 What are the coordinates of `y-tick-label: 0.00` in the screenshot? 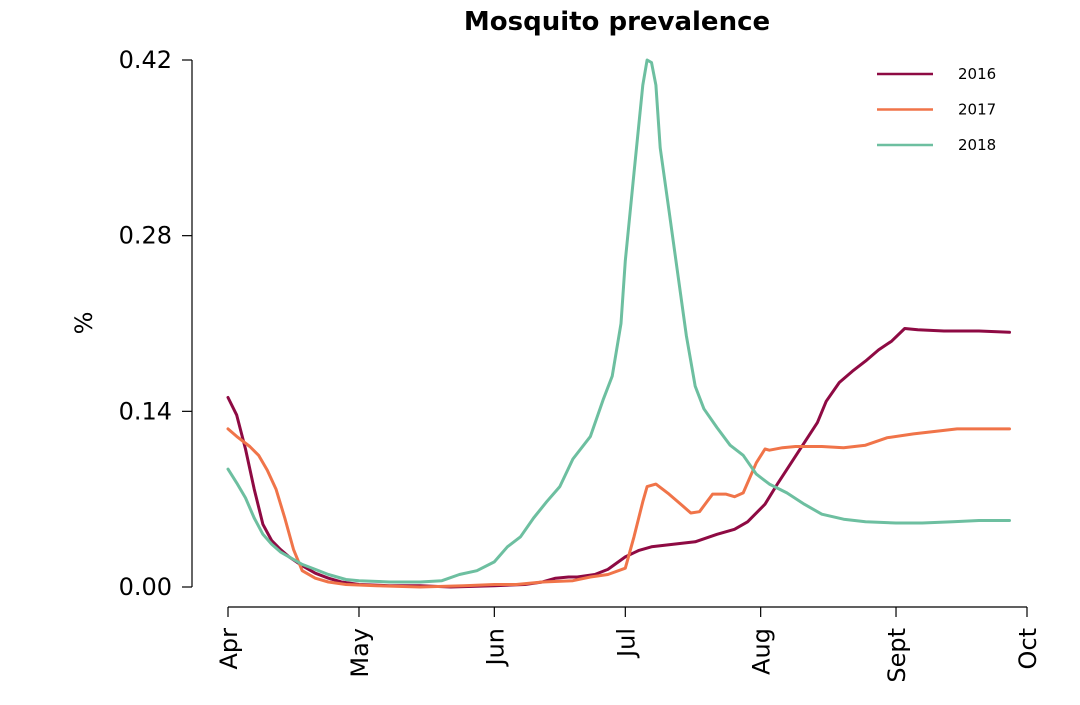 It's located at (145, 587).